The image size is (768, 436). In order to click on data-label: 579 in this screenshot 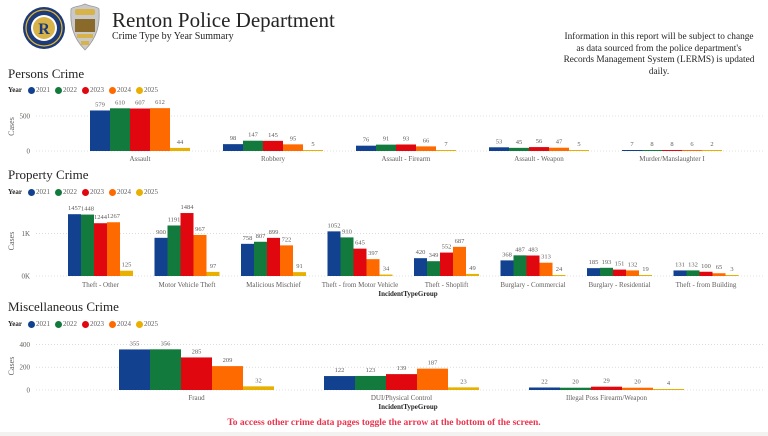, I will do `click(100, 104)`.